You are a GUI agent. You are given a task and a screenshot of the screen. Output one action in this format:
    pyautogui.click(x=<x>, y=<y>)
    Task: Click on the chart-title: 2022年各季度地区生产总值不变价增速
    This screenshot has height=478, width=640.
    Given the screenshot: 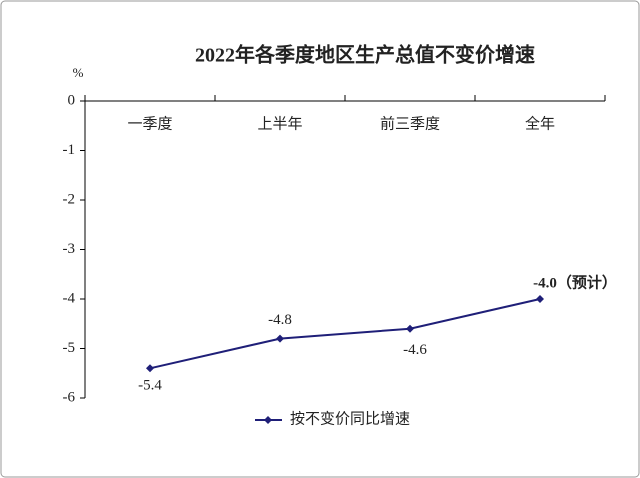 What is the action you would take?
    pyautogui.click(x=365, y=55)
    